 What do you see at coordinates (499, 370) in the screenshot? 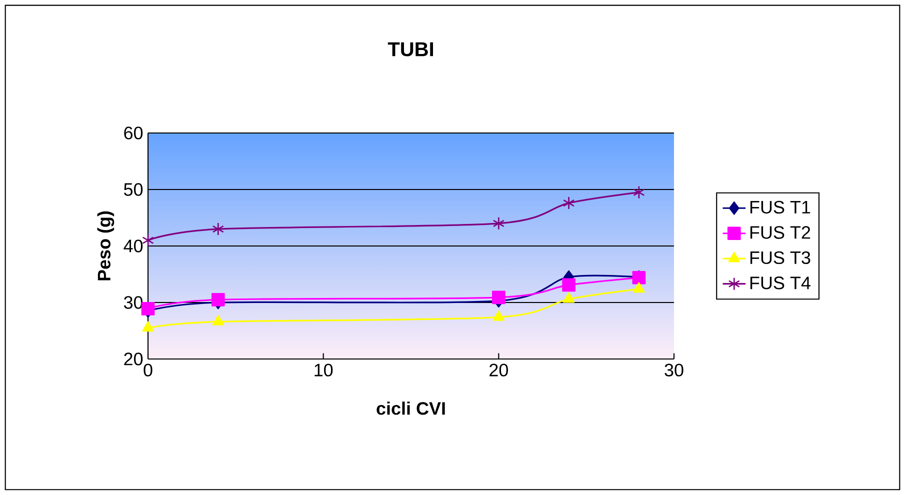
I see `x-tick-label: 20` at bounding box center [499, 370].